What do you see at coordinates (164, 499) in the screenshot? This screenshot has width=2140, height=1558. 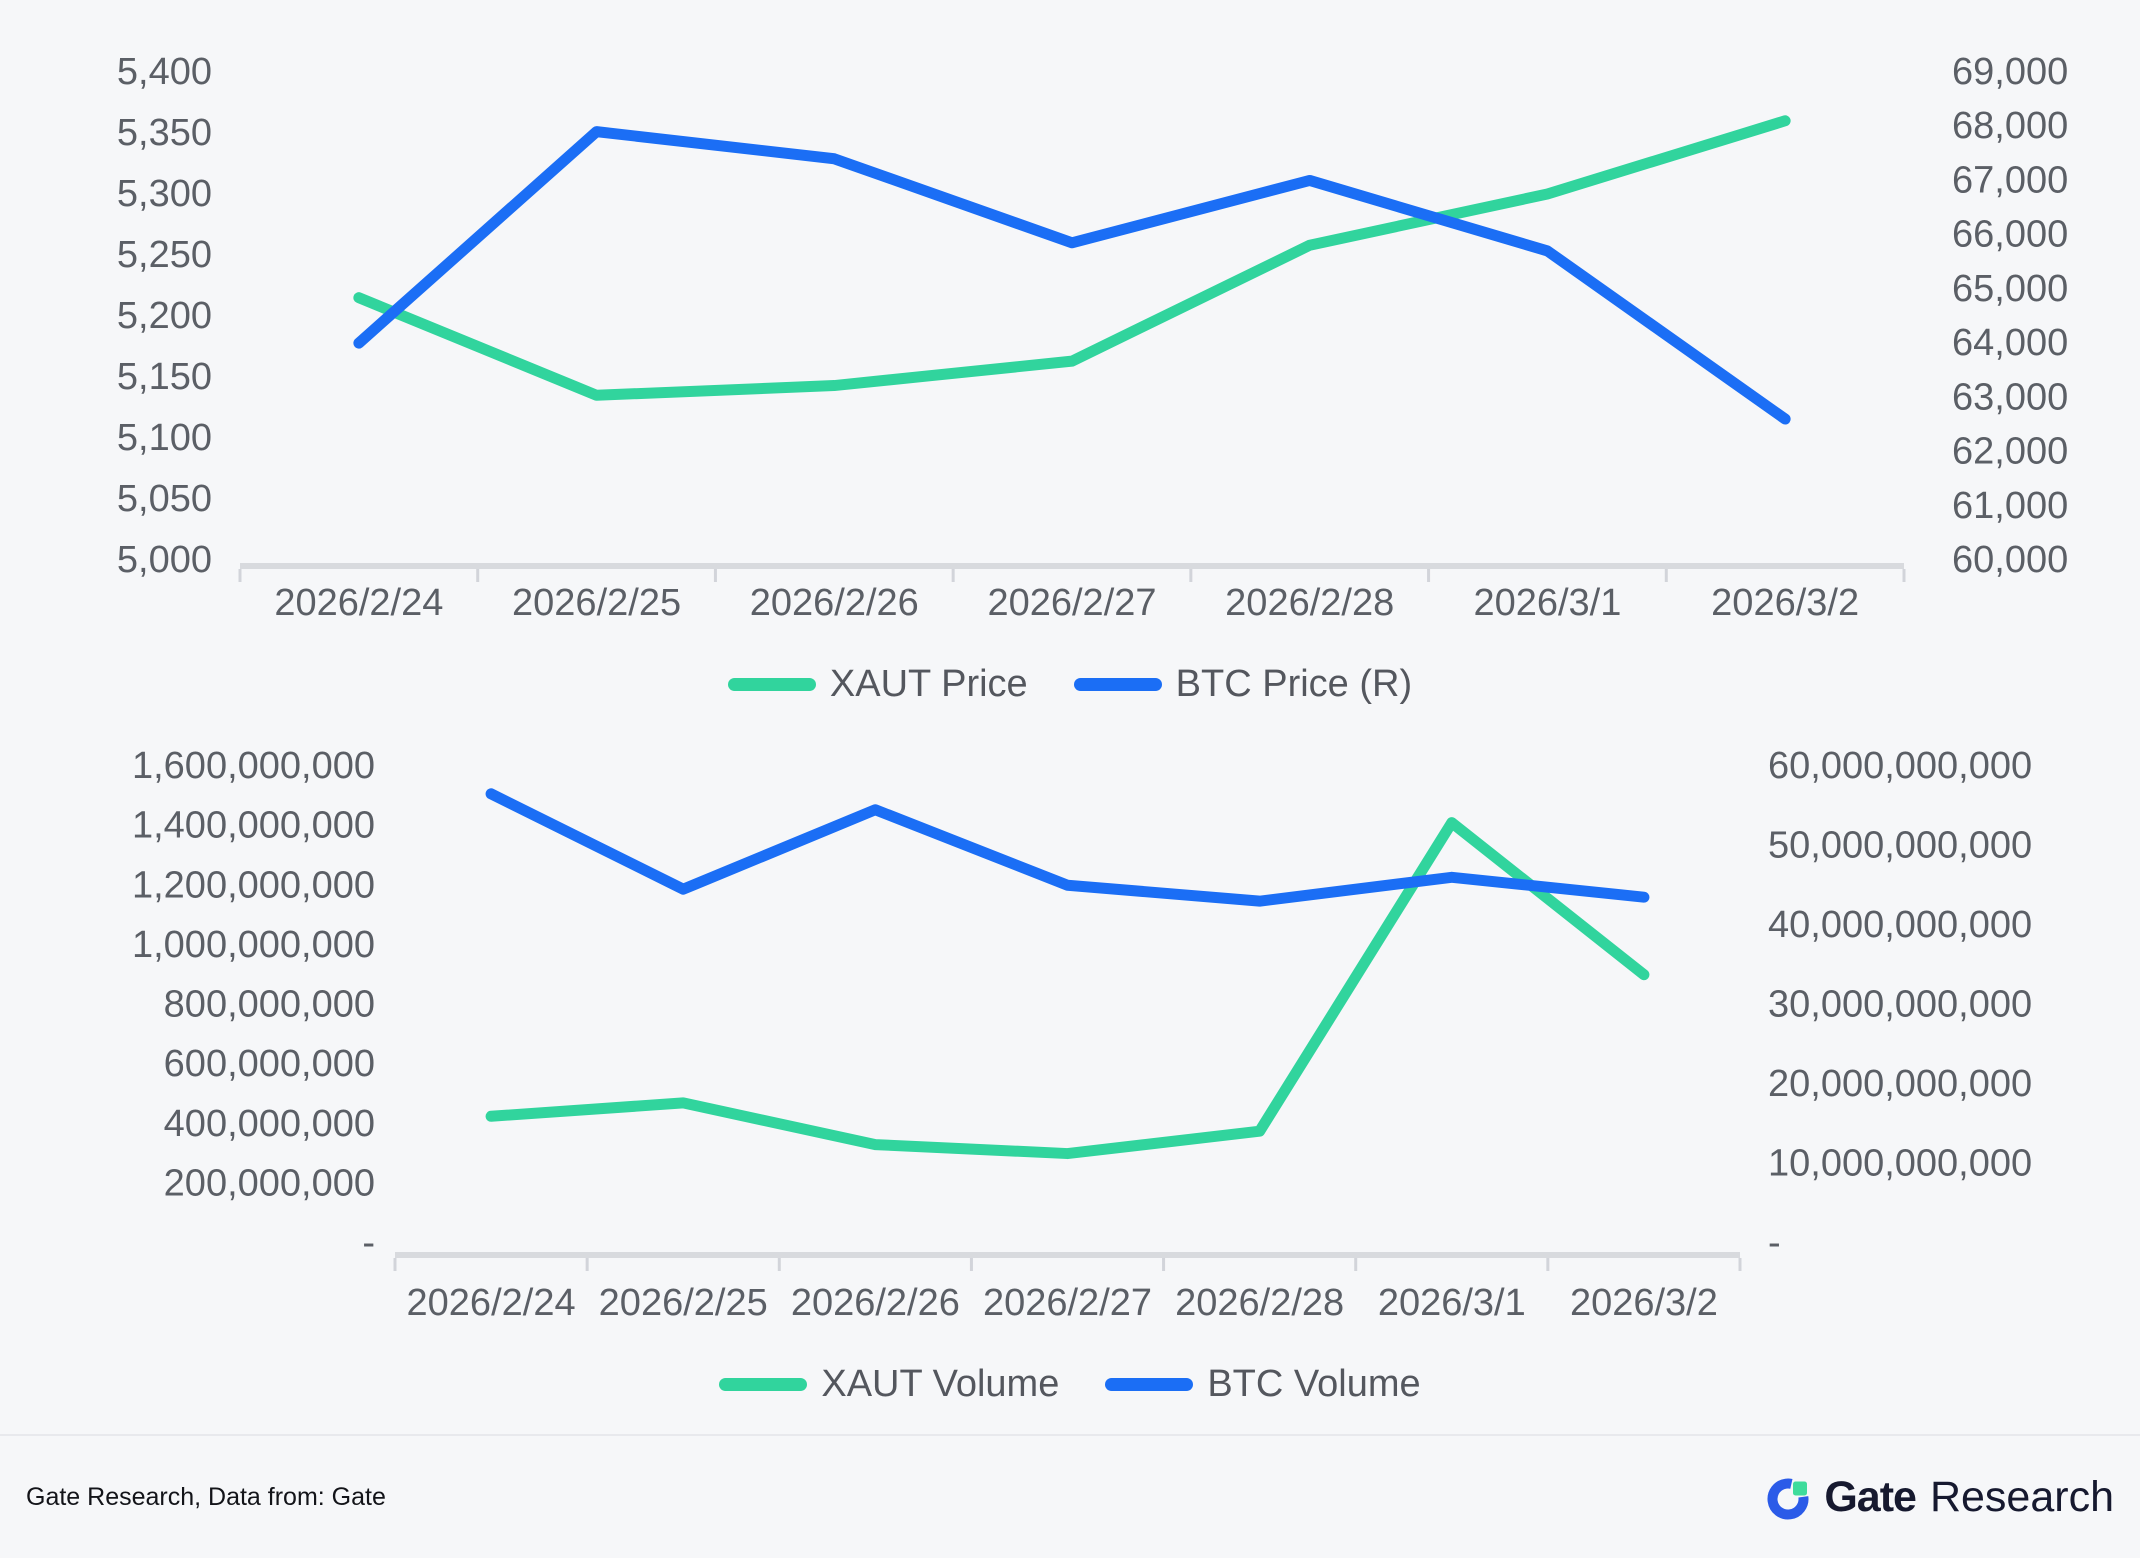 I see `svg-text: 5,050` at bounding box center [164, 499].